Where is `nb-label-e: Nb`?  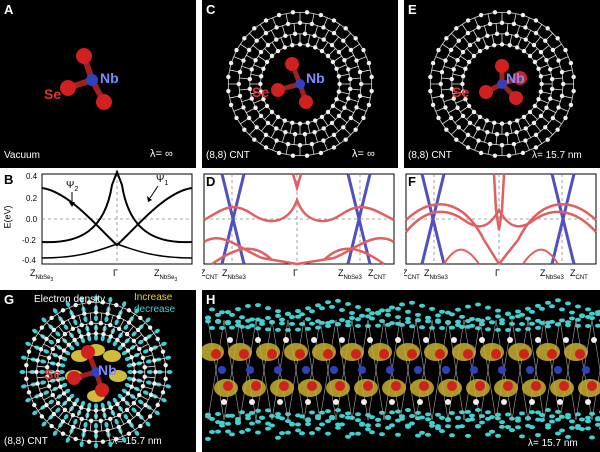 nb-label-e: Nb is located at coordinates (515, 78).